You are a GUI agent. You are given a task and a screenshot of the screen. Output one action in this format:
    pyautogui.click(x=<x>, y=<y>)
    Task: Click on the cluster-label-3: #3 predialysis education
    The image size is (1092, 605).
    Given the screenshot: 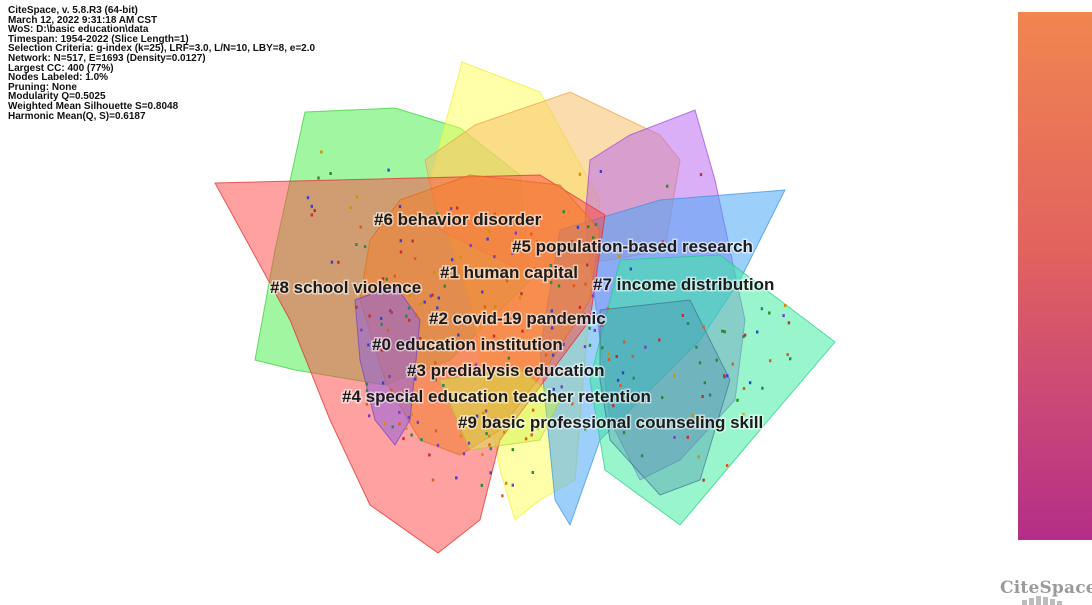 What is the action you would take?
    pyautogui.click(x=506, y=371)
    